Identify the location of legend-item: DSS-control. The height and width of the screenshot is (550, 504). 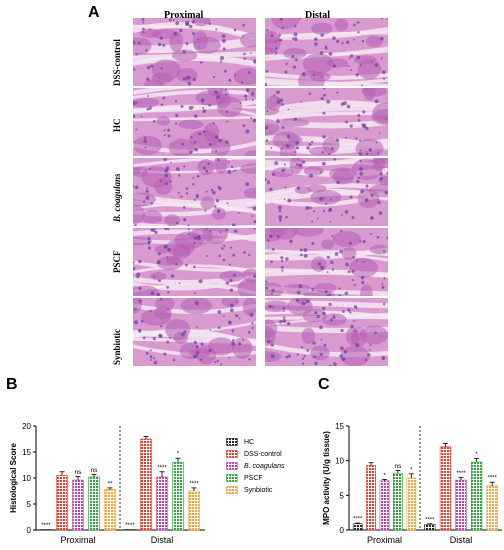
(255, 454).